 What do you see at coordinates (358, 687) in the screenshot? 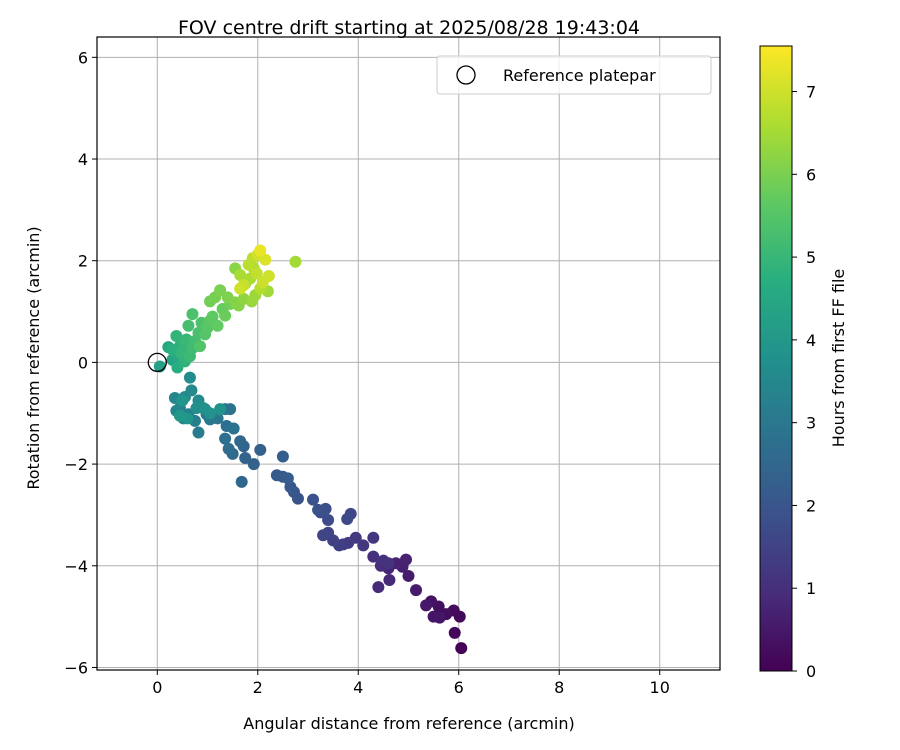
I see `x-tick-label: 4` at bounding box center [358, 687].